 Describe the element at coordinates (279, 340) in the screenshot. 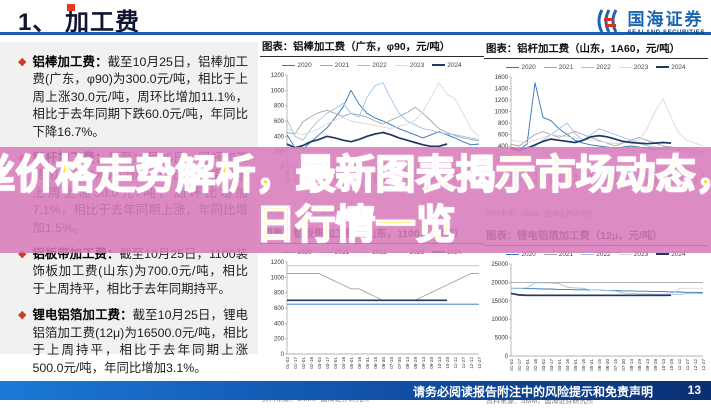

I see `svg-text: 200` at that location.